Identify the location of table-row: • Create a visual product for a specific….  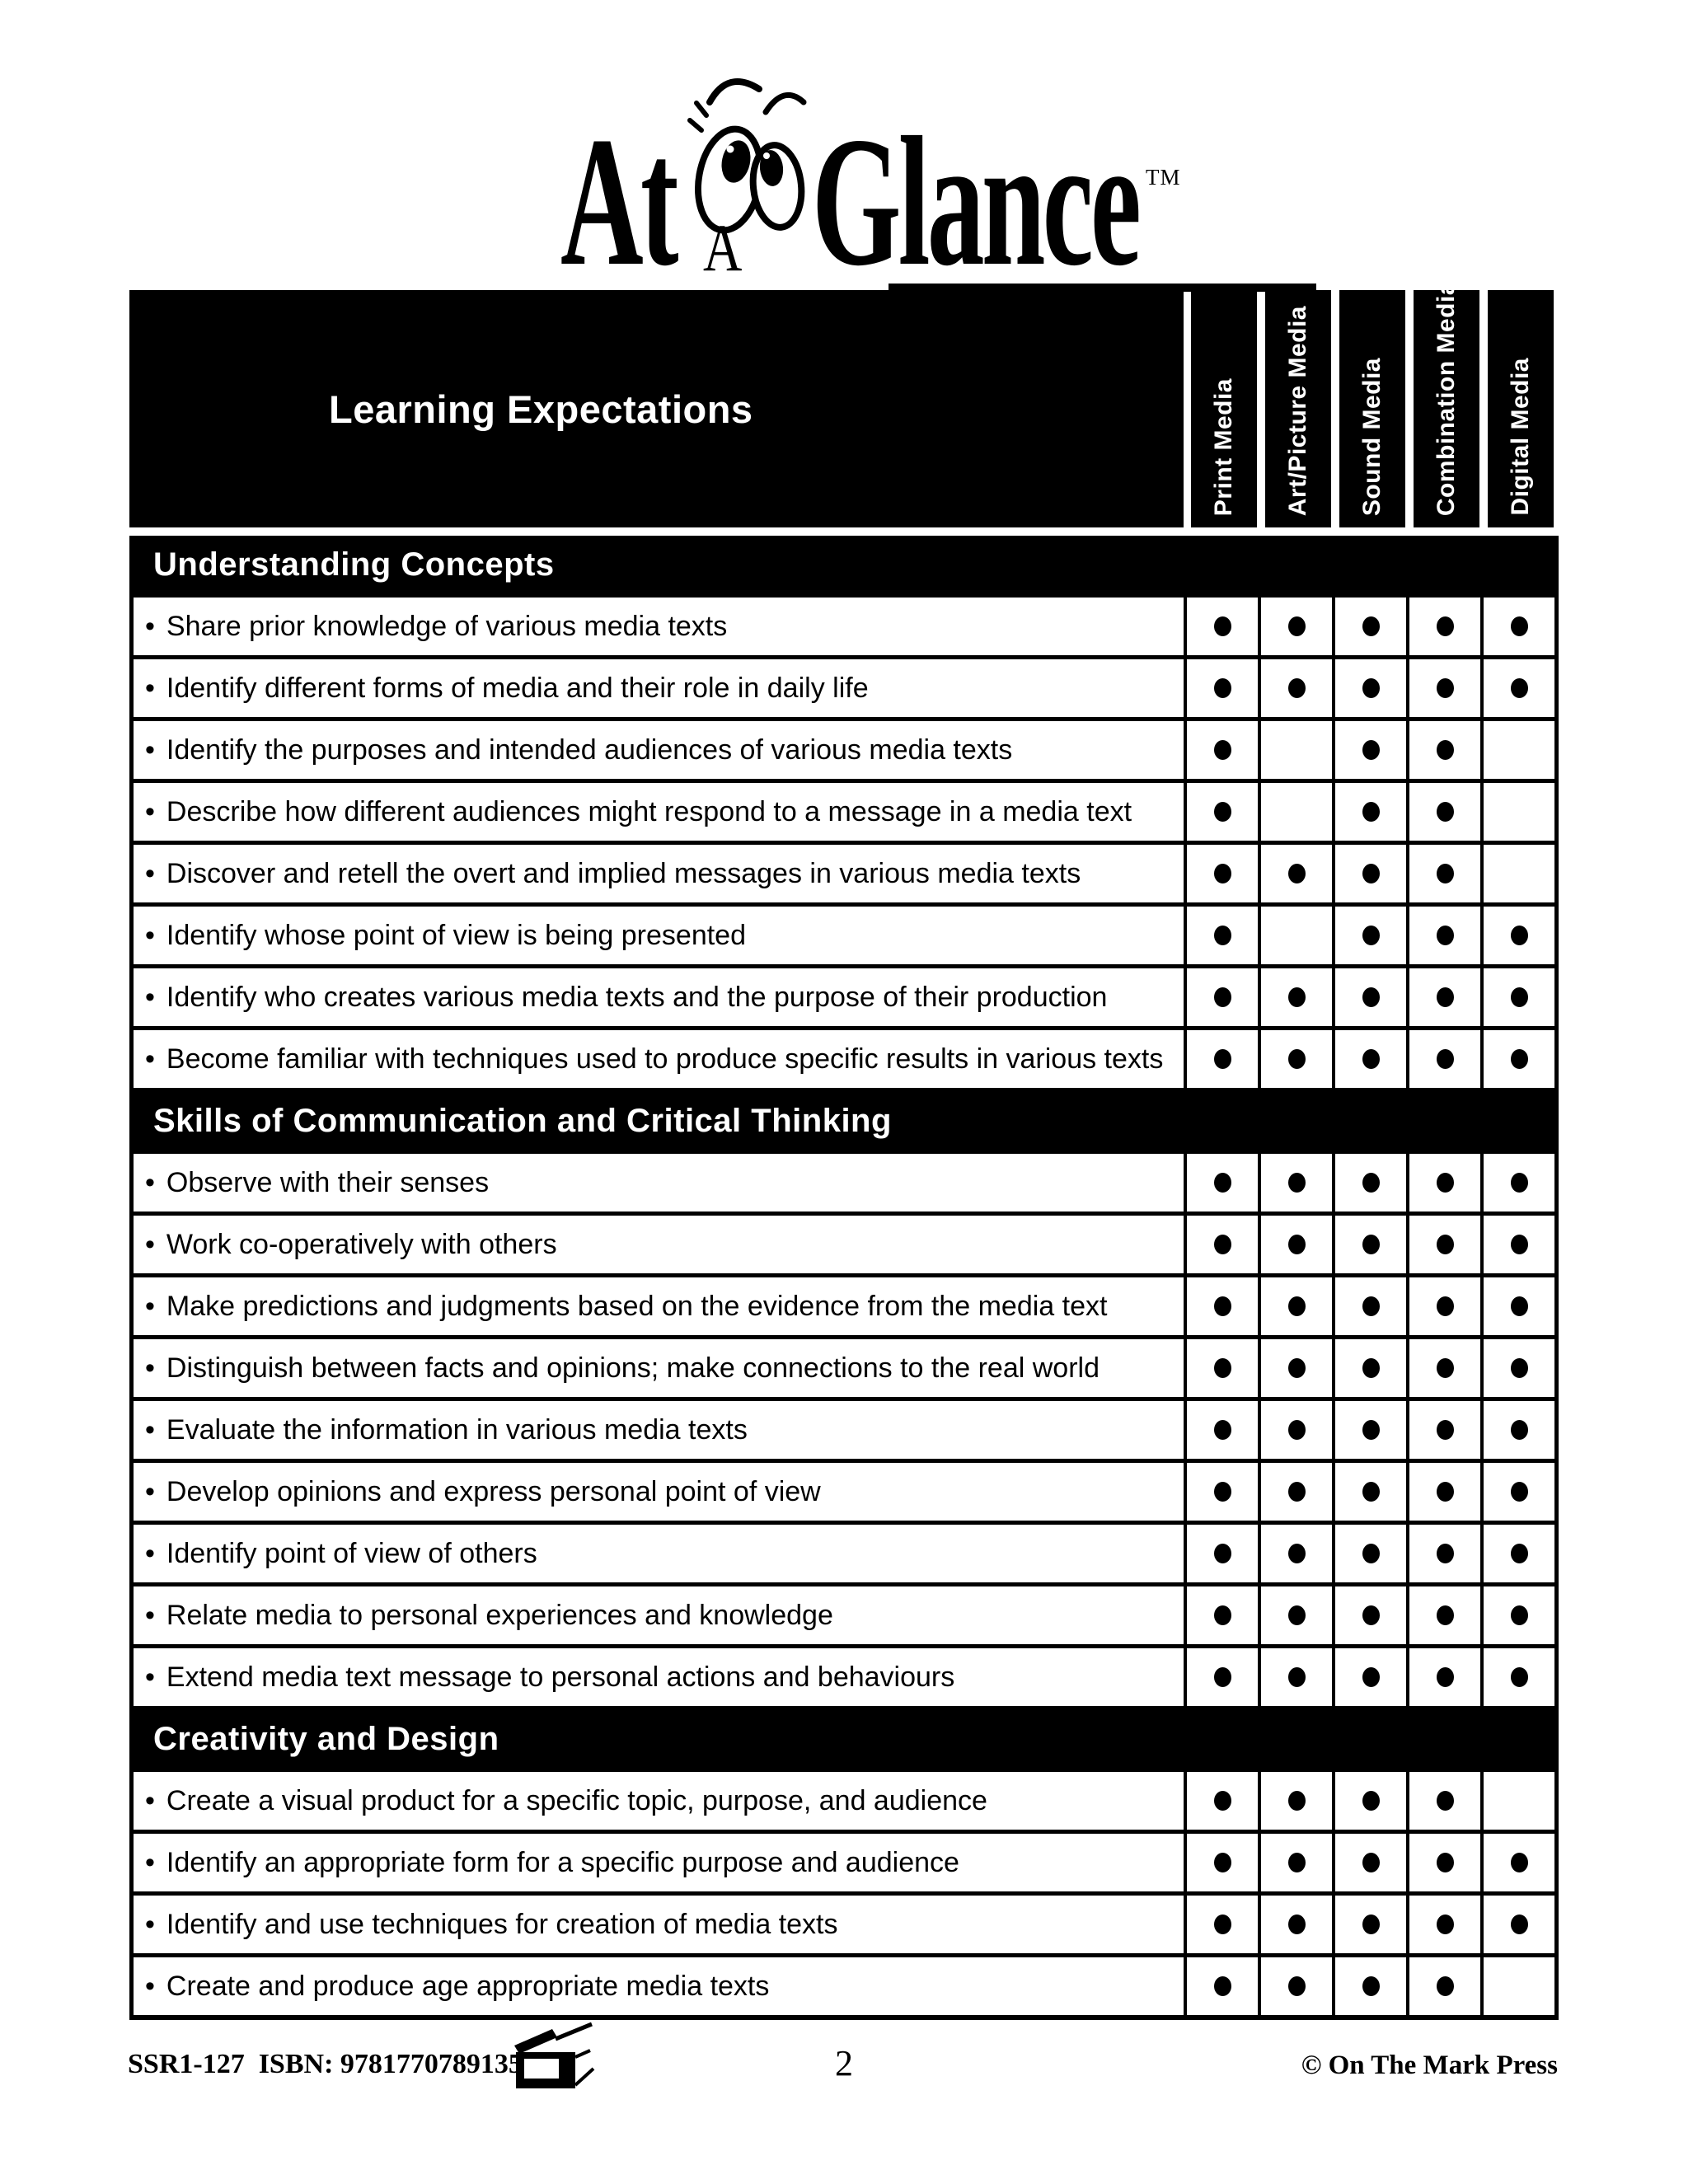
(844, 1801).